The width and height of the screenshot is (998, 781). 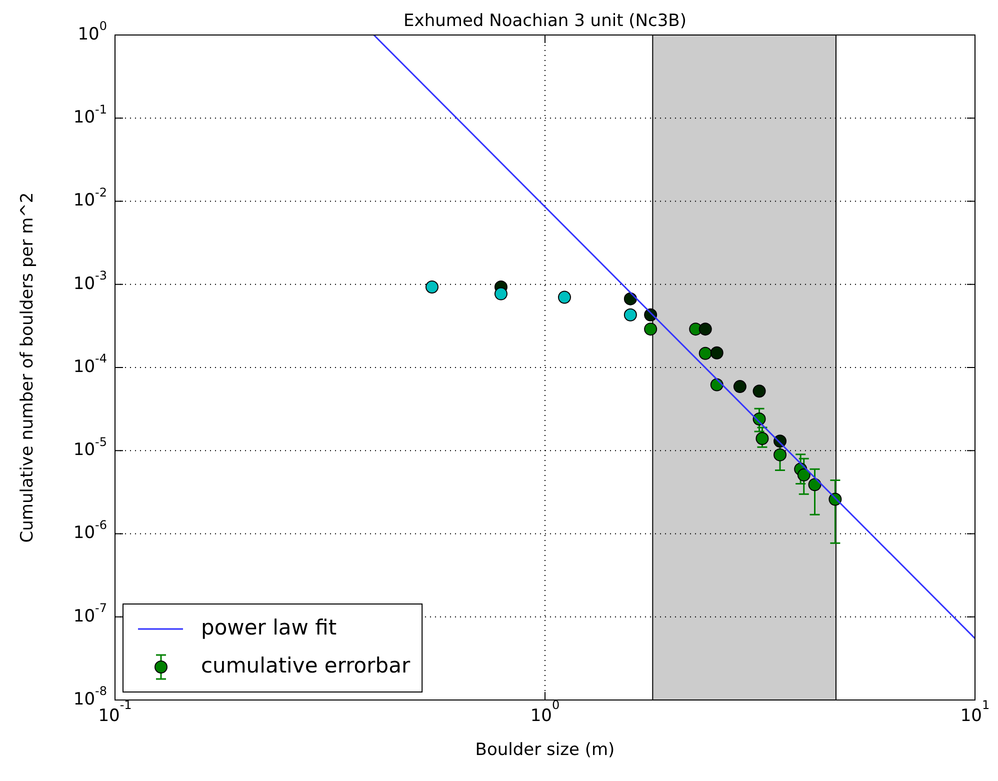 What do you see at coordinates (269, 627) in the screenshot?
I see `legend-label: power law fit` at bounding box center [269, 627].